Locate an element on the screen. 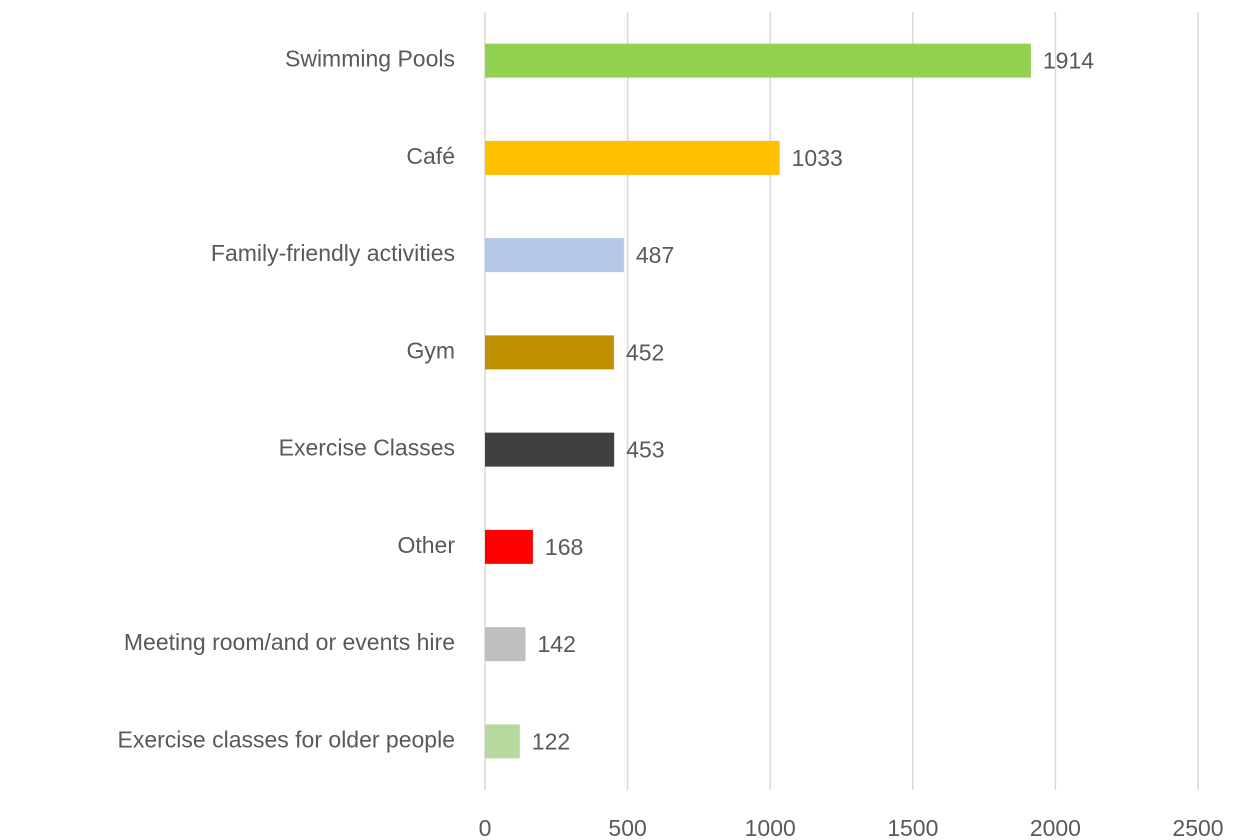 The image size is (1235, 840). y-tick-label: Meeting room/and or events hire is located at coordinates (289, 642).